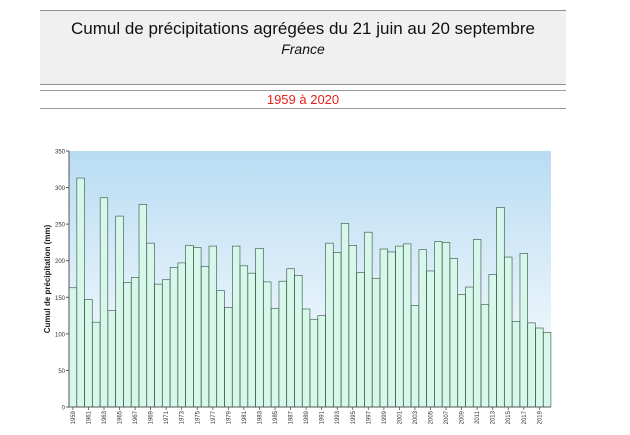 This screenshot has height=435, width=630. What do you see at coordinates (478, 417) in the screenshot?
I see `x-tick-label: 2011` at bounding box center [478, 417].